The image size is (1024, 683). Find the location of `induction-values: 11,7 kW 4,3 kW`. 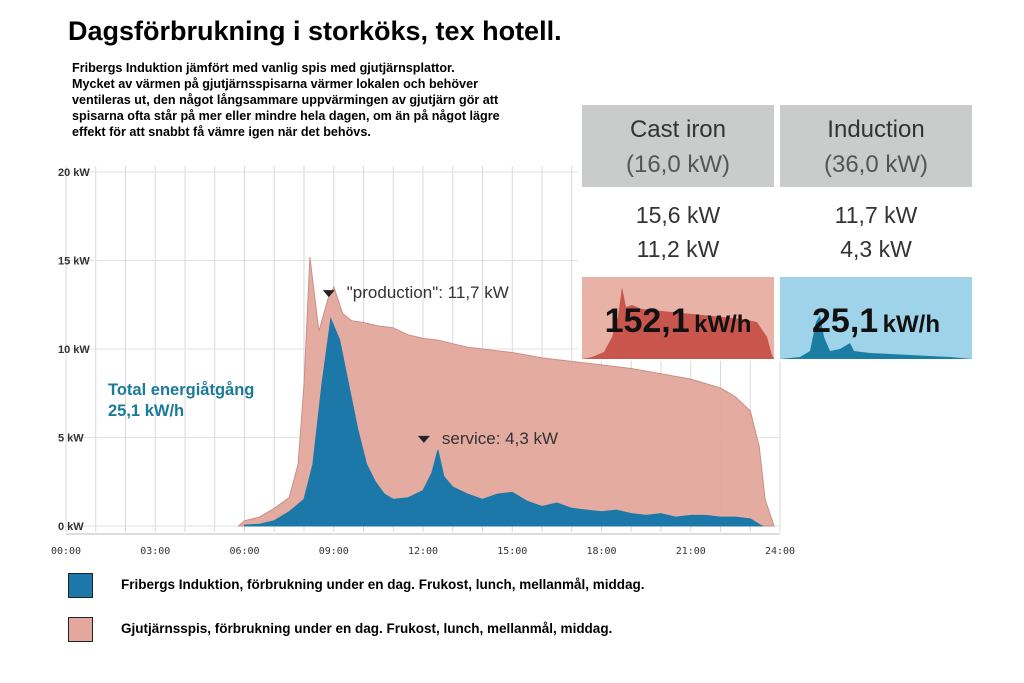

induction-values: 11,7 kW 4,3 kW is located at coordinates (876, 233).